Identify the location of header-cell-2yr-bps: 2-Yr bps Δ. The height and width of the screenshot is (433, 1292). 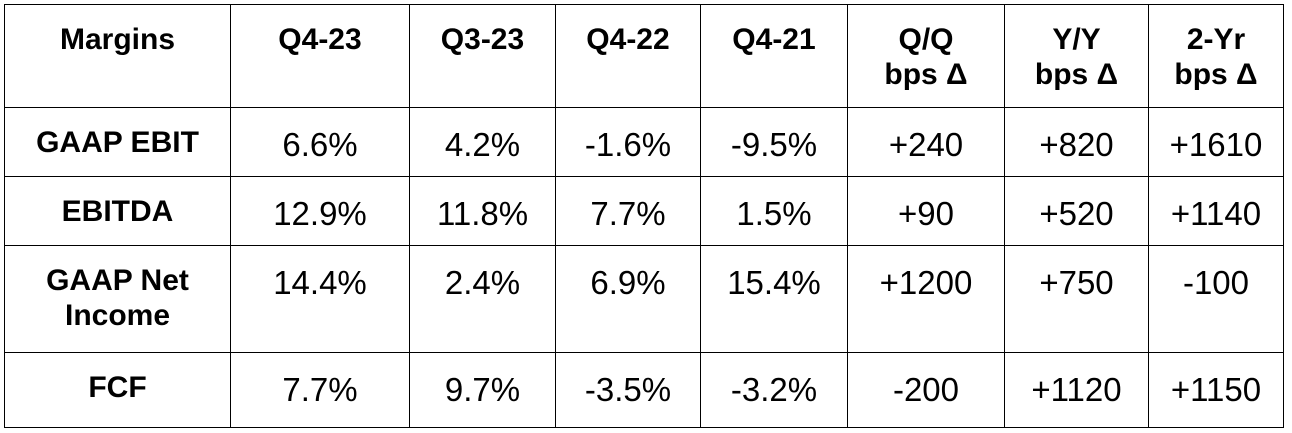
(1216, 56).